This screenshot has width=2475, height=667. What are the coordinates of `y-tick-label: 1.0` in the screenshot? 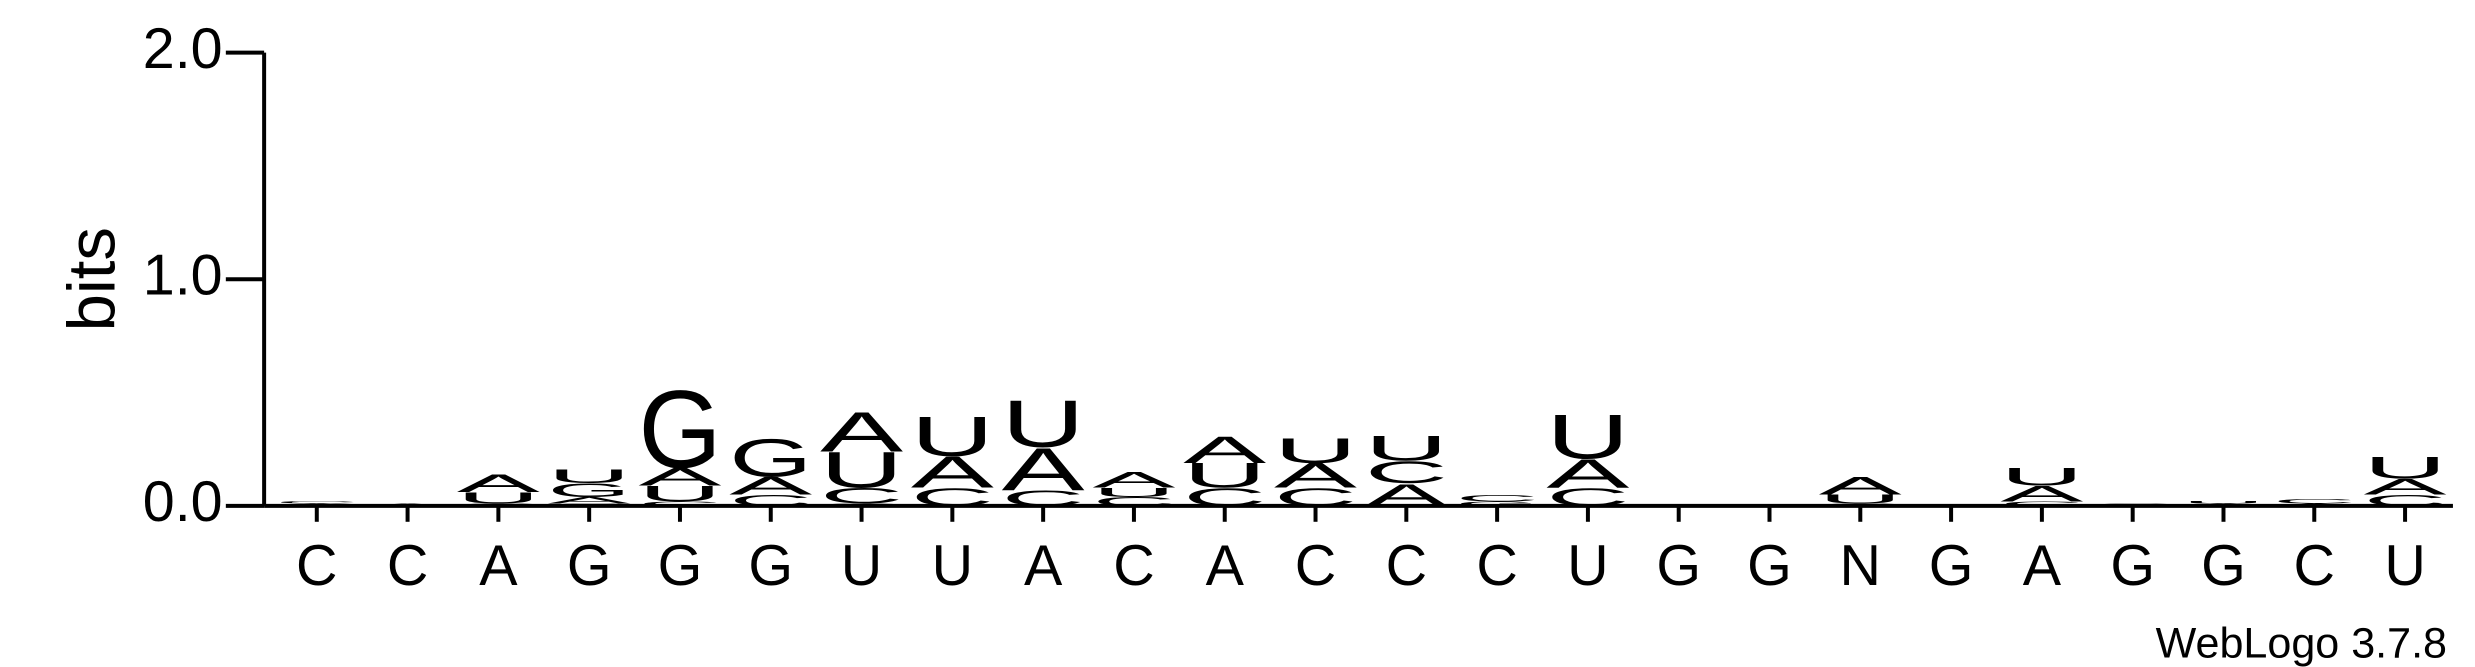 It's located at (183, 275).